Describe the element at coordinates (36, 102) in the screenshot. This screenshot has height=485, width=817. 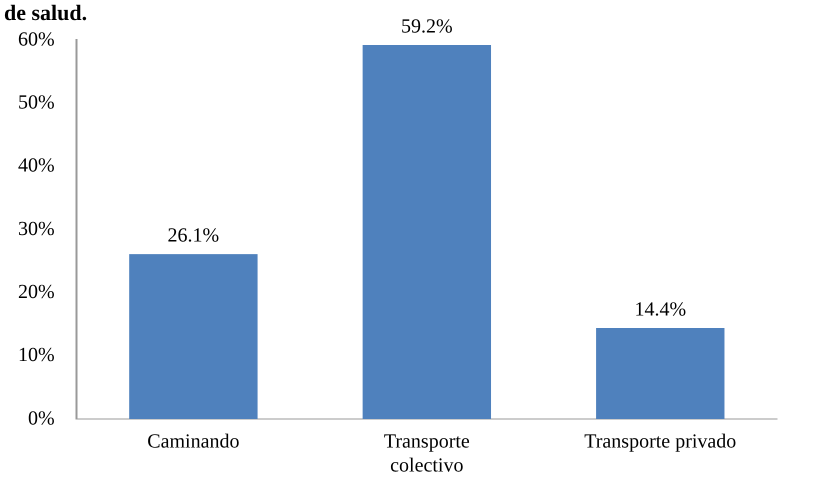
I see `y-tick-label: 50%` at that location.